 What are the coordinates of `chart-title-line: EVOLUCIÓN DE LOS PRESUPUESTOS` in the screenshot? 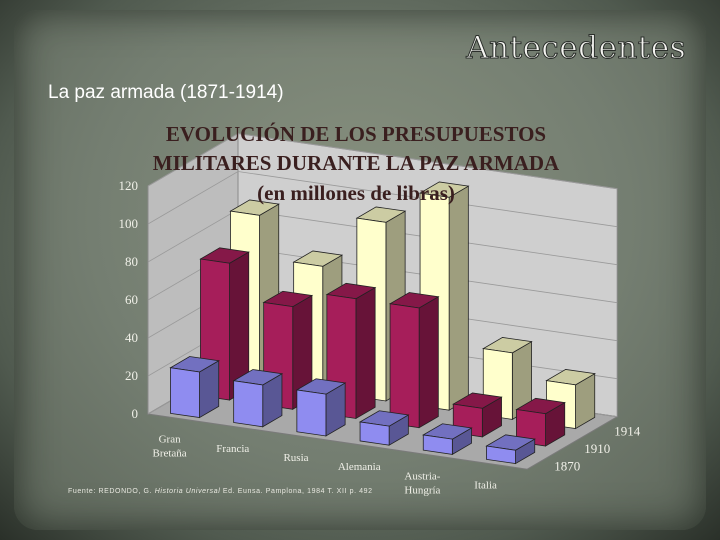 It's located at (356, 134).